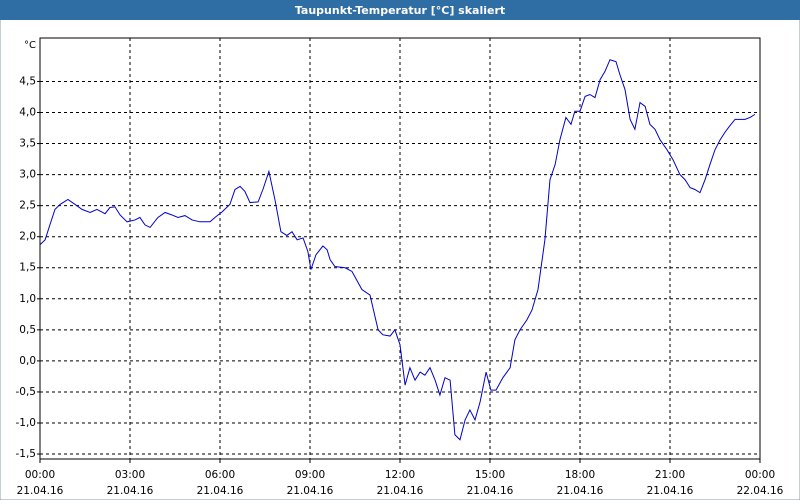  I want to click on x-tick-label: 03:00, so click(130, 475).